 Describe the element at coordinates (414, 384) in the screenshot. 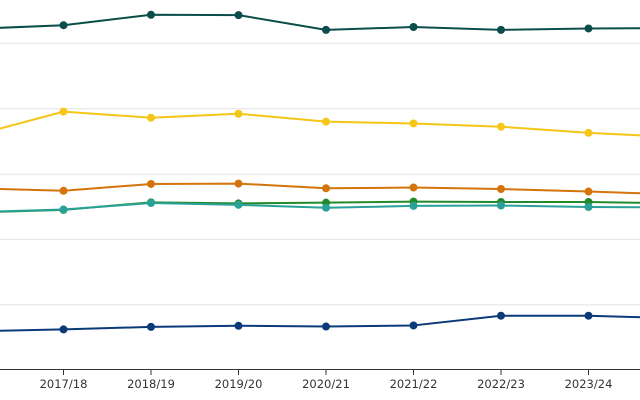

I see `x-tick-label: 2021/22` at that location.